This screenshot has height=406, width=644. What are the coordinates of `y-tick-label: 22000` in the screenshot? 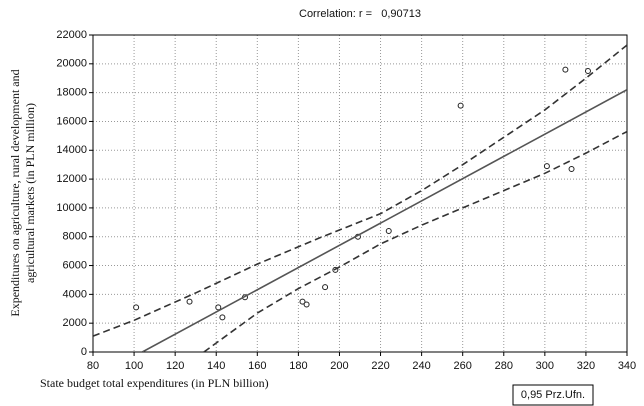 It's located at (71, 35).